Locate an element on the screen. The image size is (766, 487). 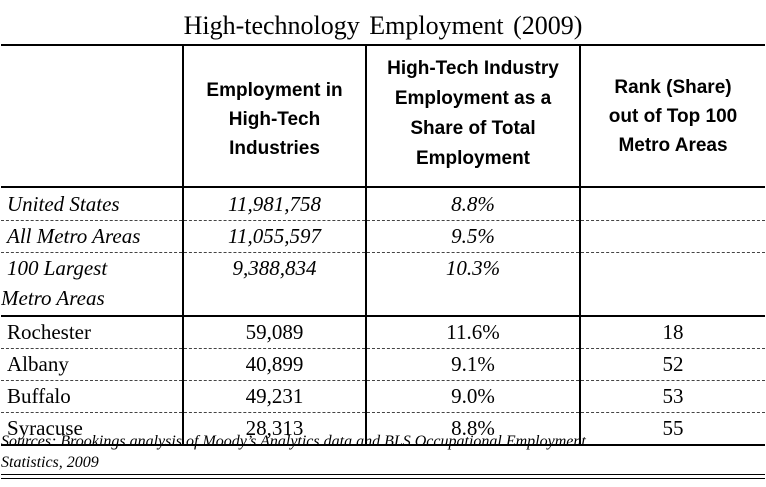
row-employment: 11,981,758 is located at coordinates (275, 204).